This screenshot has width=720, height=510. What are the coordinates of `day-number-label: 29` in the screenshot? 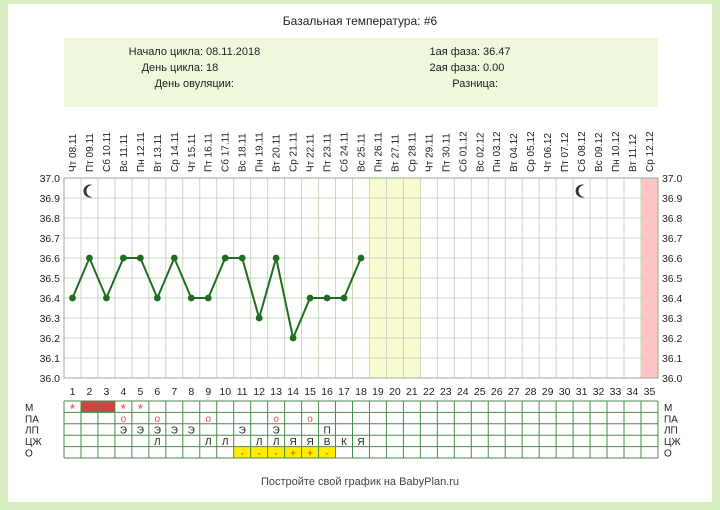 It's located at (548, 392).